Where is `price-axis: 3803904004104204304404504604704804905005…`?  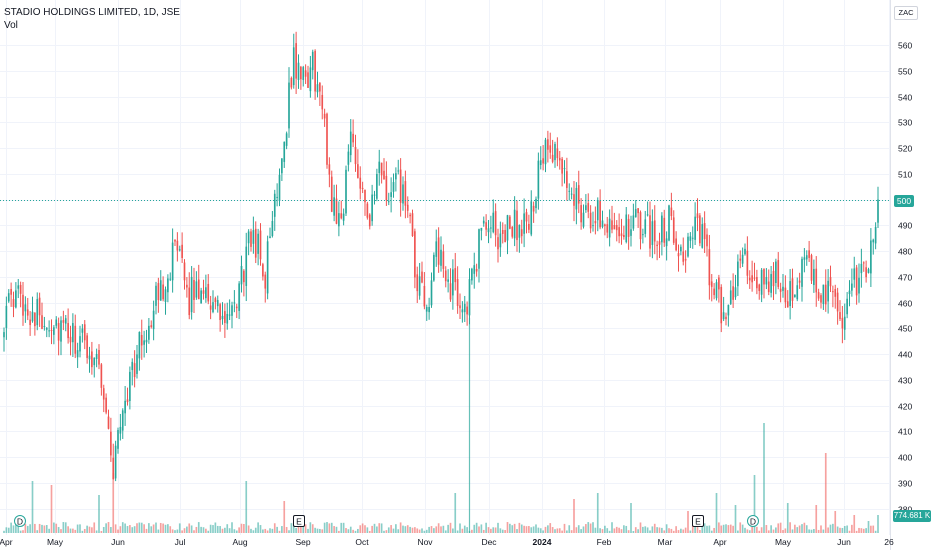 price-axis: 3803904004104204304404504604704804905005… is located at coordinates (905, 278).